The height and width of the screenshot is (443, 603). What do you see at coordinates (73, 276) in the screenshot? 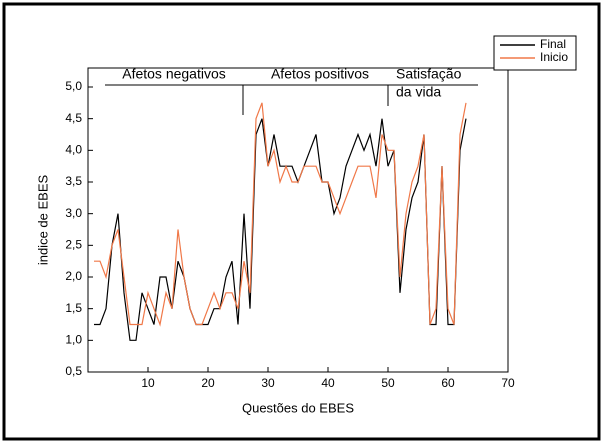
I see `y-tick-label: 2,0` at bounding box center [73, 276].